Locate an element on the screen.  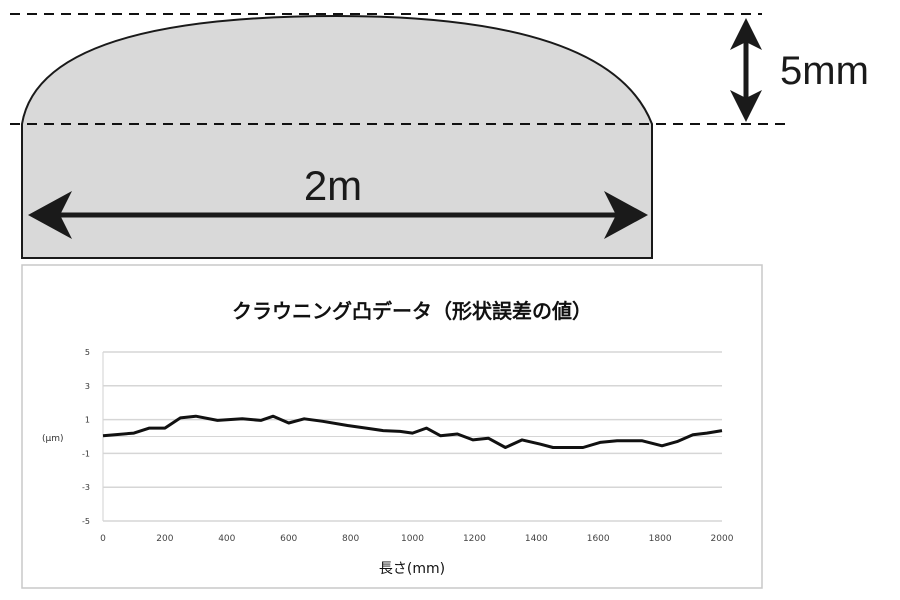
x-tick-label: 1000 is located at coordinates (412, 539).